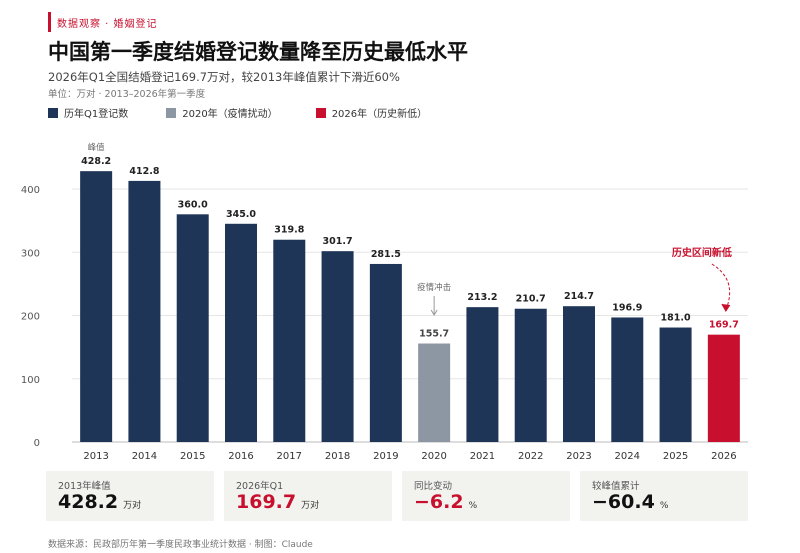 This screenshot has height=553, width=800. What do you see at coordinates (144, 171) in the screenshot?
I see `bar-value-label: 412.8` at bounding box center [144, 171].